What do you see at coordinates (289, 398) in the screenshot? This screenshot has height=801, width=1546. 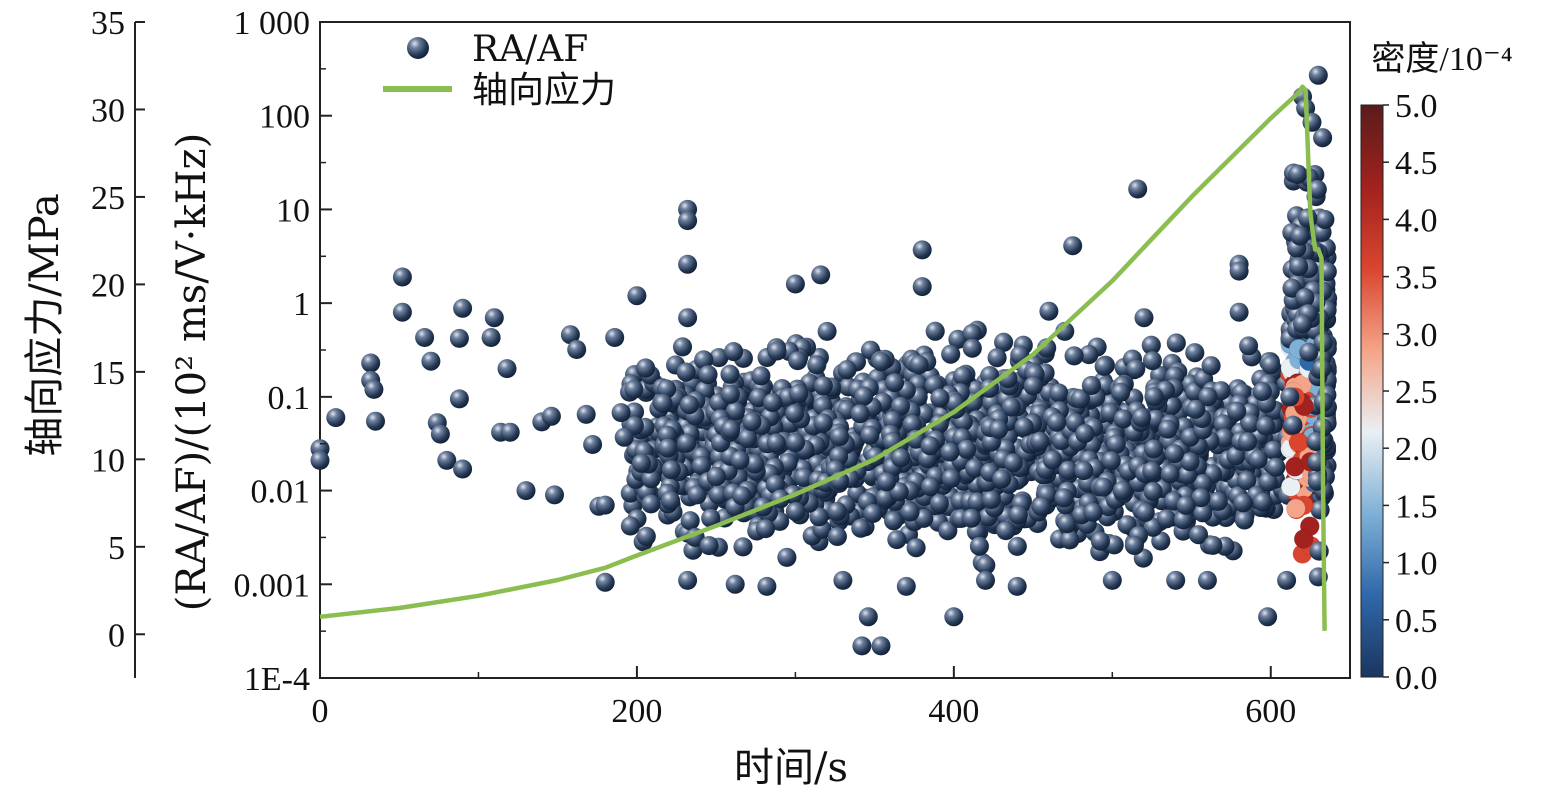 I see `log-axis-tick-label: 0.1` at bounding box center [289, 398].